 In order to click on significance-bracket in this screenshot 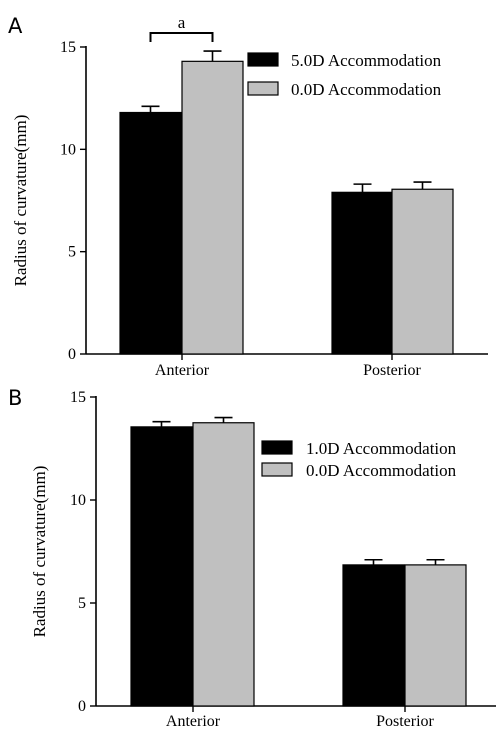, I will do `click(181, 37)`.